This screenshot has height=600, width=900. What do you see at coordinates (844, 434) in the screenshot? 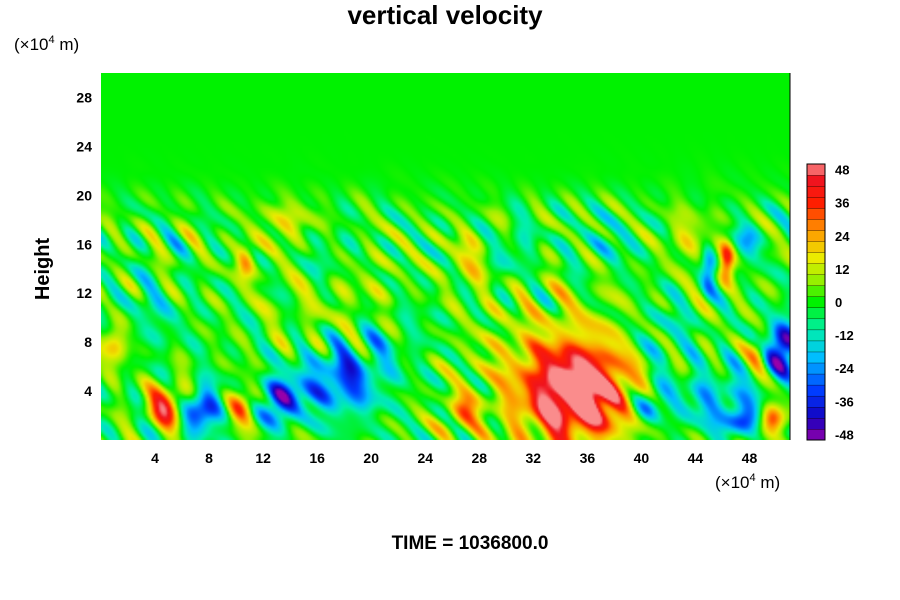
I see `colorbar-tick-label: -48` at bounding box center [844, 434].